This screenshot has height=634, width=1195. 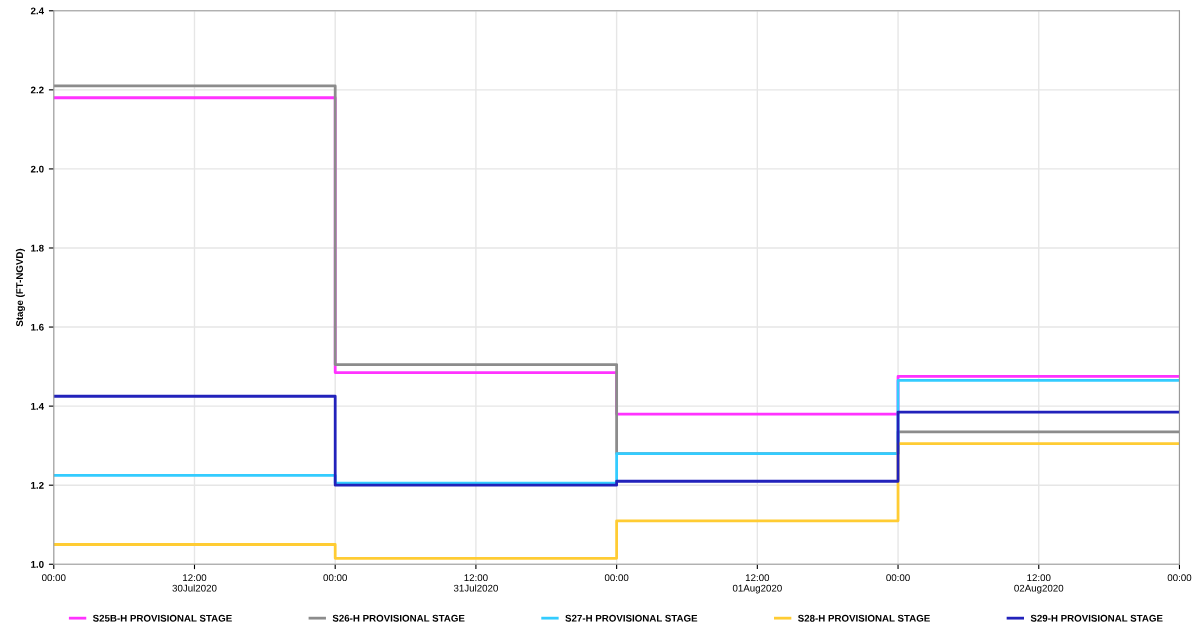 I want to click on x-tick-label: 12:00 31Jul2020, so click(x=475, y=583).